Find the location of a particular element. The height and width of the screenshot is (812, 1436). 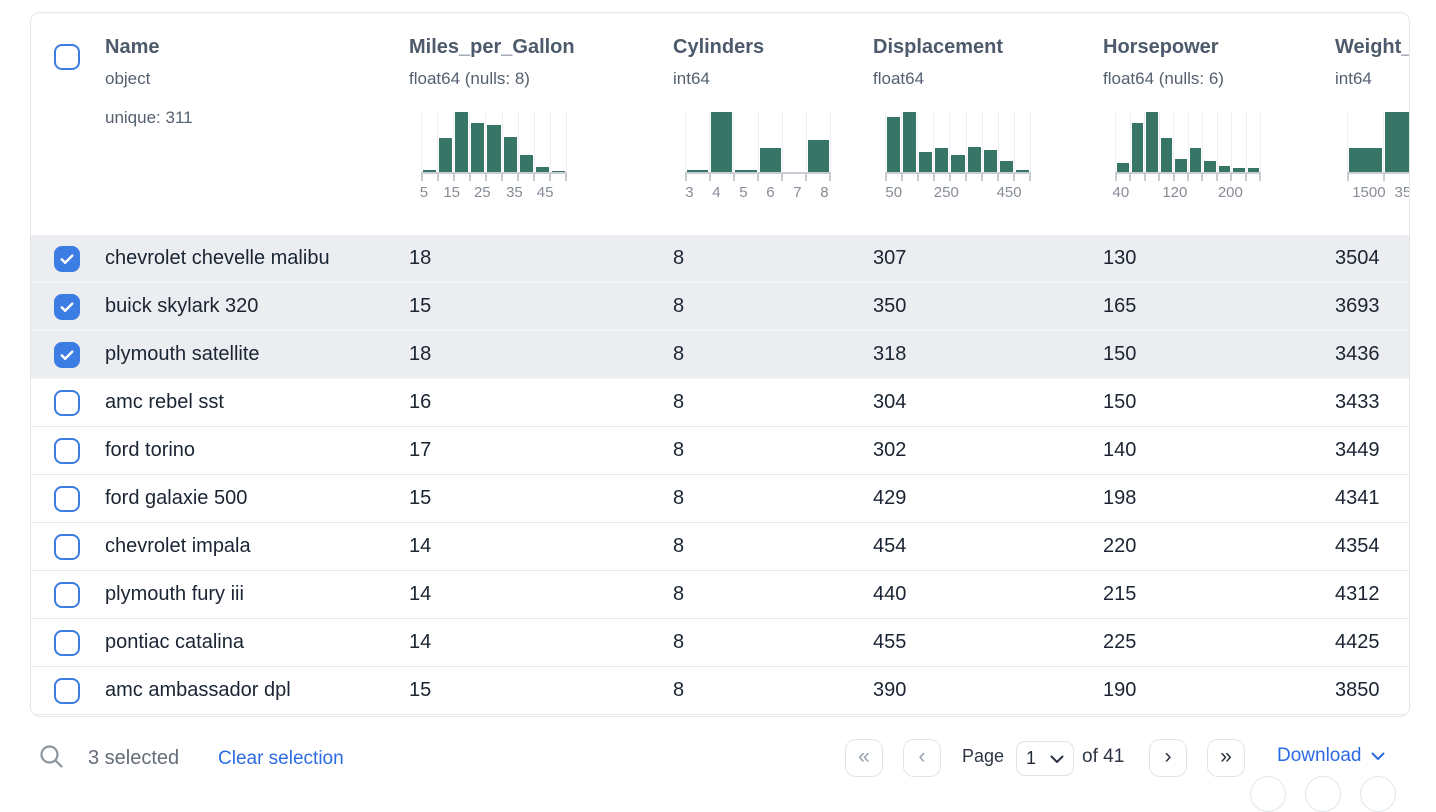

histogram-tick-label: 450 is located at coordinates (1009, 192).